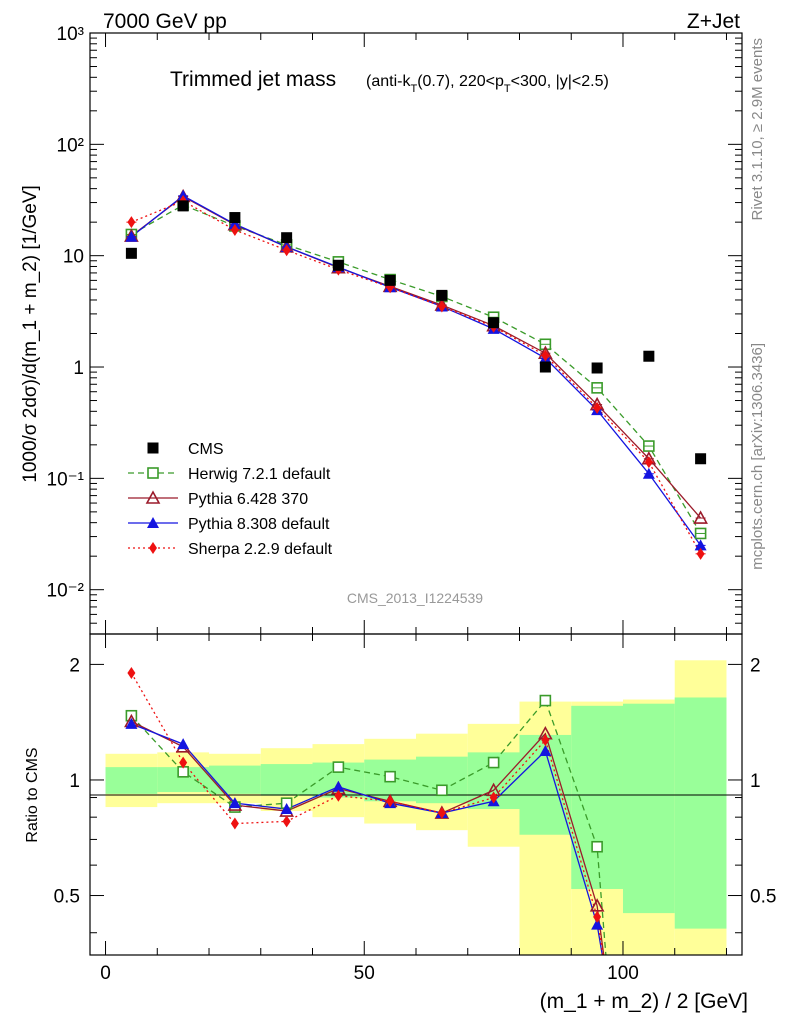 This screenshot has width=786, height=1024. Describe the element at coordinates (78, 368) in the screenshot. I see `y-tick-label: 1` at that location.